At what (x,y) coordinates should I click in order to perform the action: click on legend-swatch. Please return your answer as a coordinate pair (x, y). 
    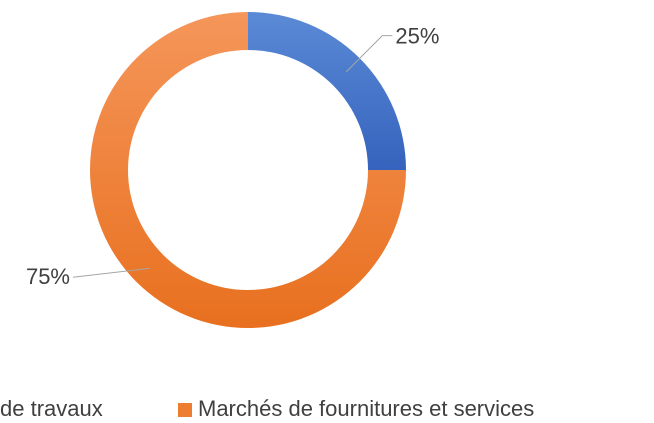
    Looking at the image, I should click on (185, 410).